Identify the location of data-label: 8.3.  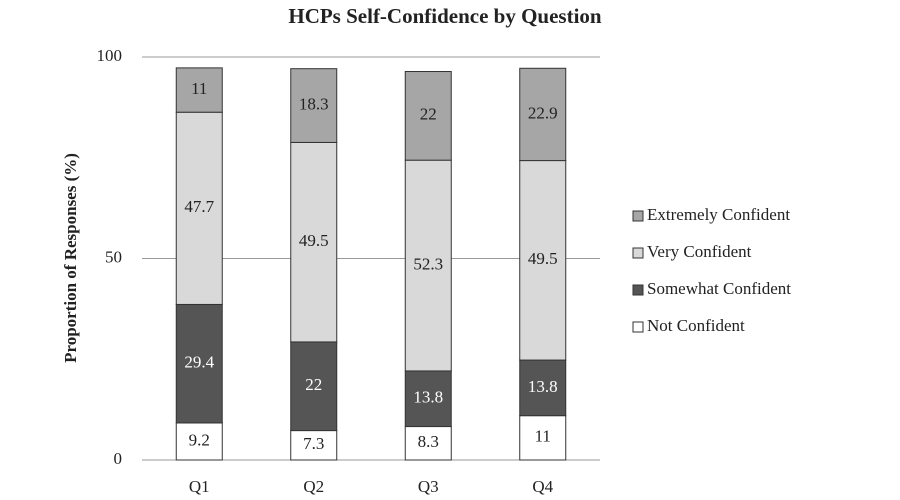
(428, 441).